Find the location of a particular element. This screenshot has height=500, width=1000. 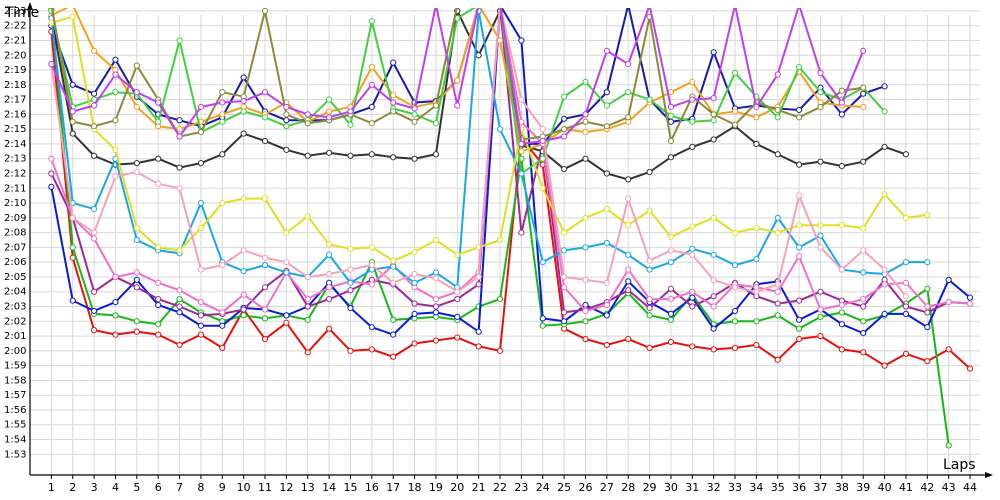

y-tick-label: 1:55 is located at coordinates (15, 425).